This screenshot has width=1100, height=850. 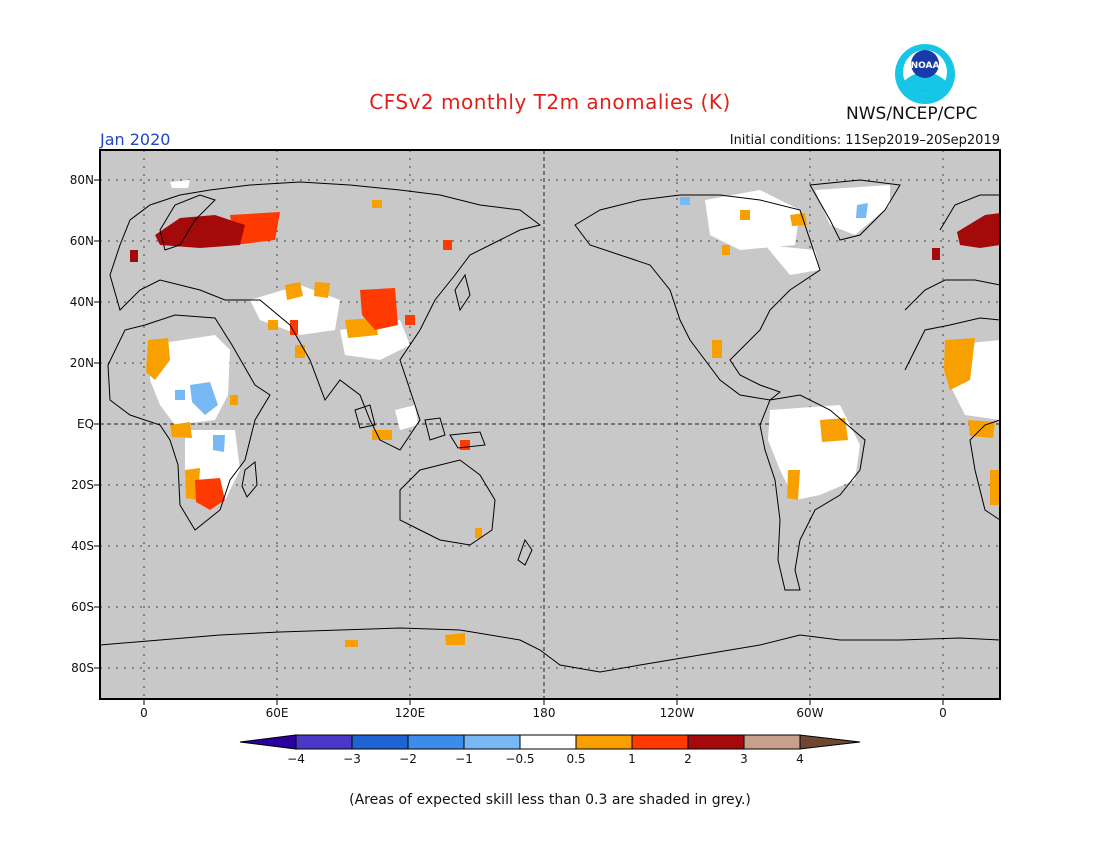 I want to click on lon-label-0-left: 0, so click(x=144, y=713).